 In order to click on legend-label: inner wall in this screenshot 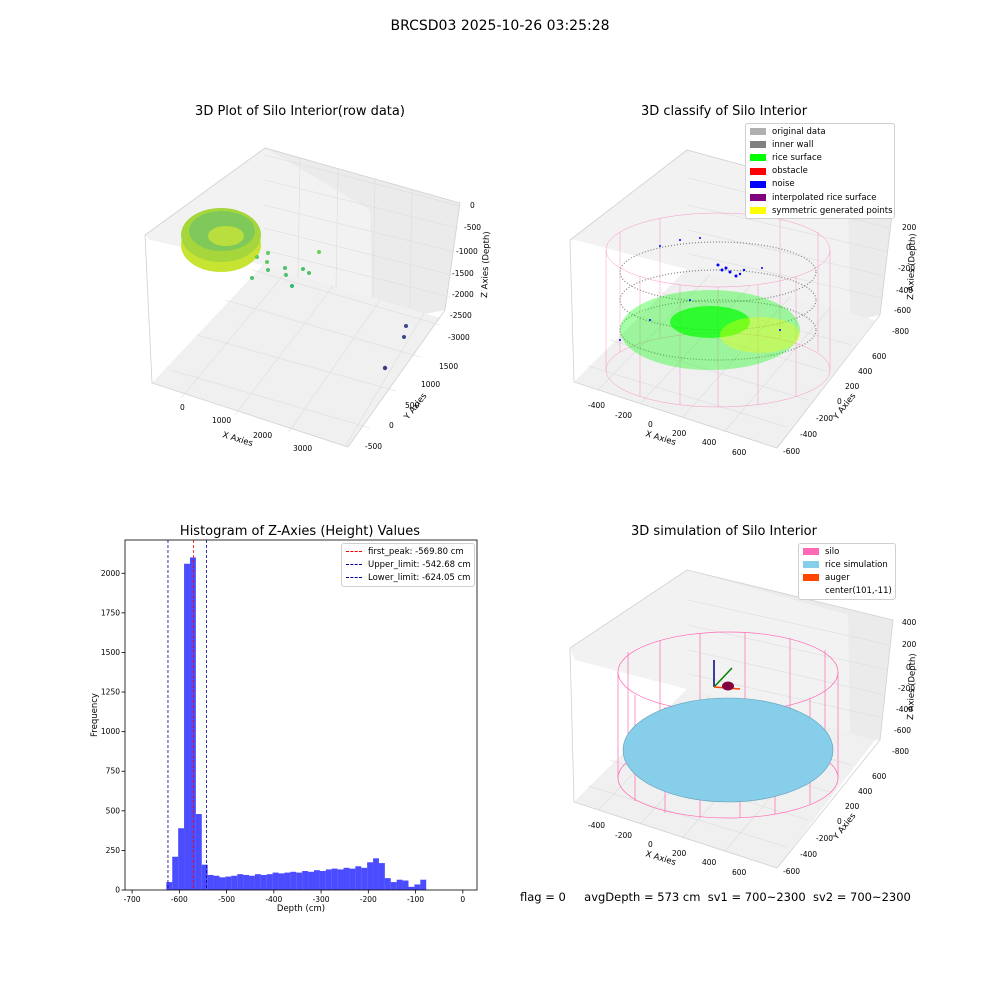, I will do `click(793, 144)`.